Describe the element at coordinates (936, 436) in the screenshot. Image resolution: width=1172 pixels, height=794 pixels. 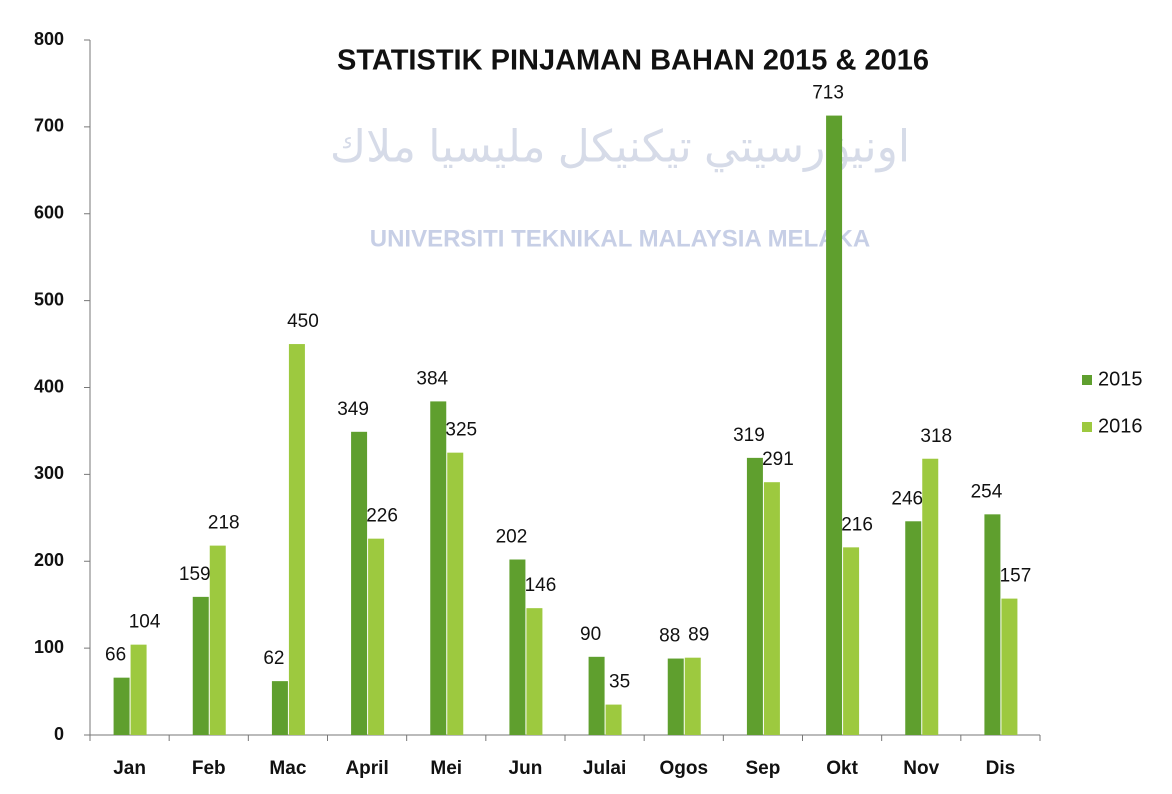
I see `data-label: 318` at that location.